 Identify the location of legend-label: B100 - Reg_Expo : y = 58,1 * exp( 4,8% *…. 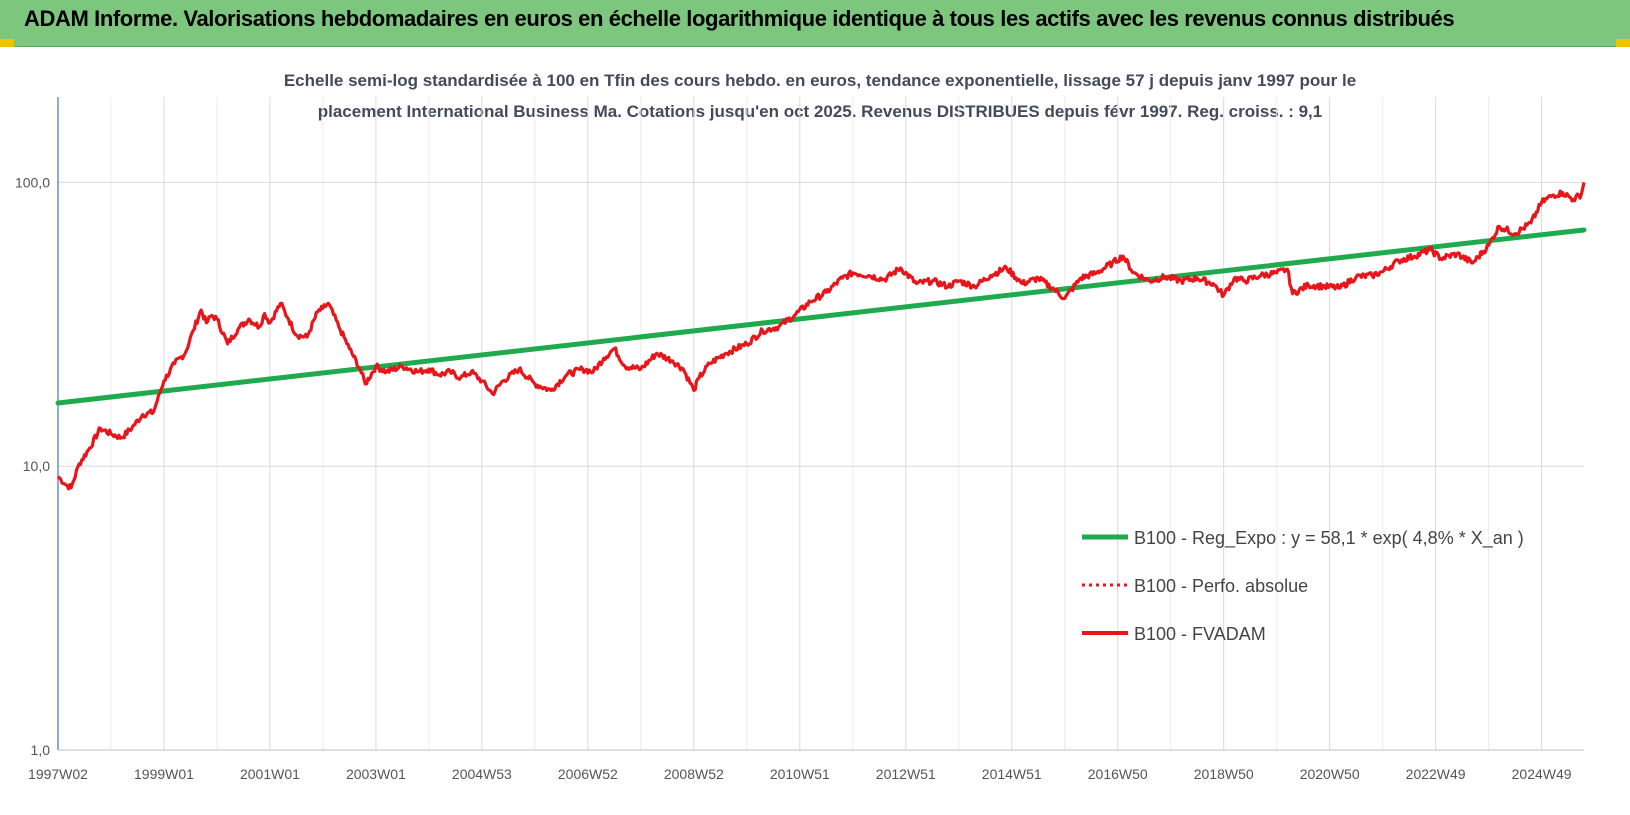
(1329, 538).